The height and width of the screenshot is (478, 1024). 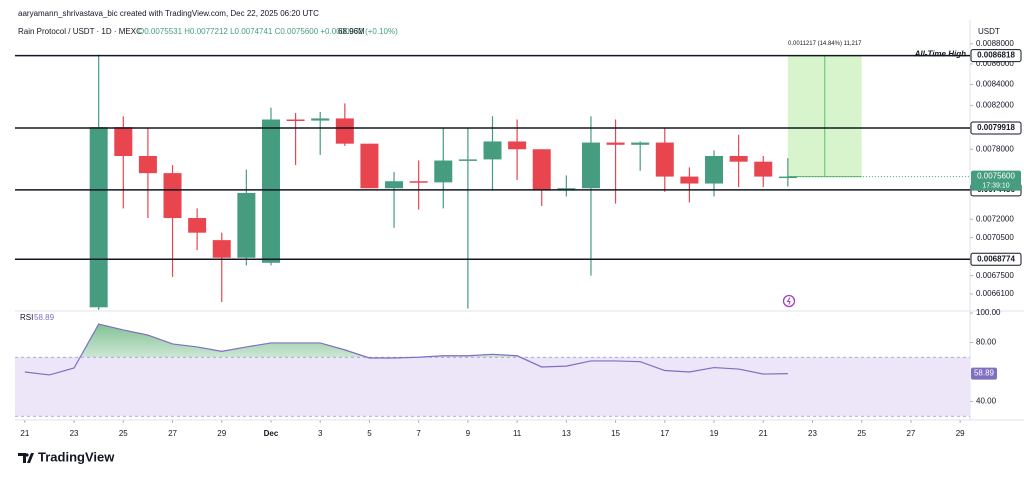 I want to click on y-tick-label: 0.0067500, so click(x=995, y=275).